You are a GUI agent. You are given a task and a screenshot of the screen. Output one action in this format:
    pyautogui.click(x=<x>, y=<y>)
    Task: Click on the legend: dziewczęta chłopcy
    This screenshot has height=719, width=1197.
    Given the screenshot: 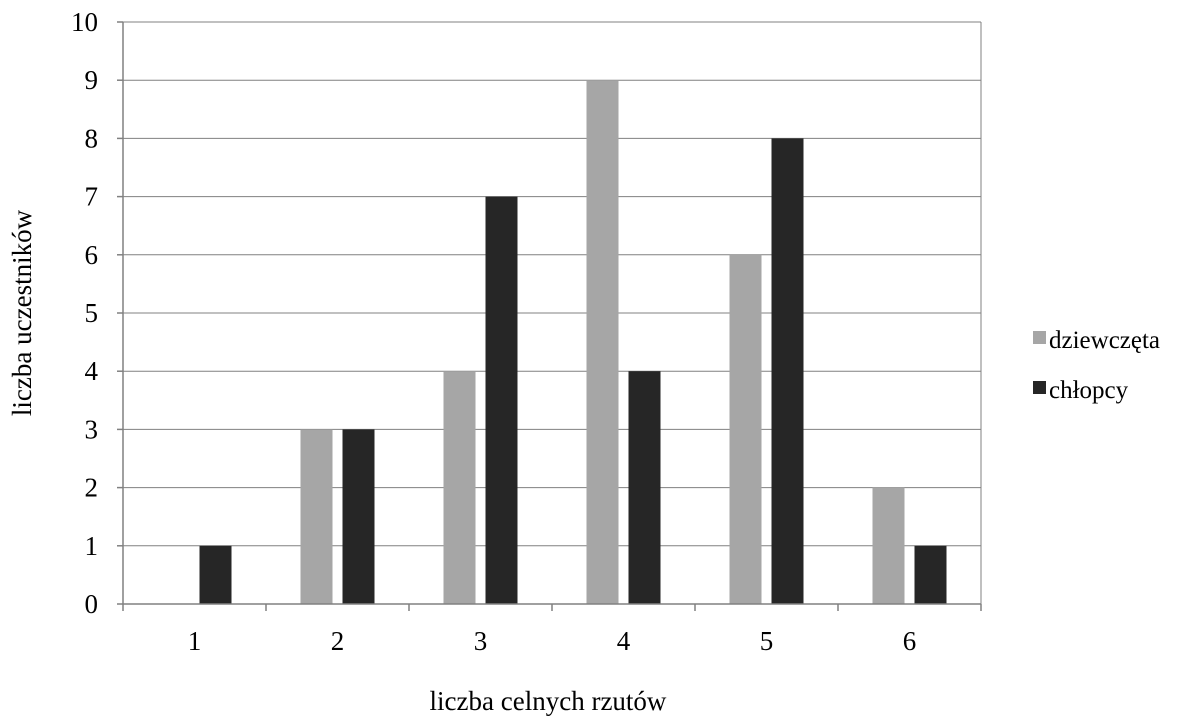 What is the action you would take?
    pyautogui.click(x=1096, y=365)
    